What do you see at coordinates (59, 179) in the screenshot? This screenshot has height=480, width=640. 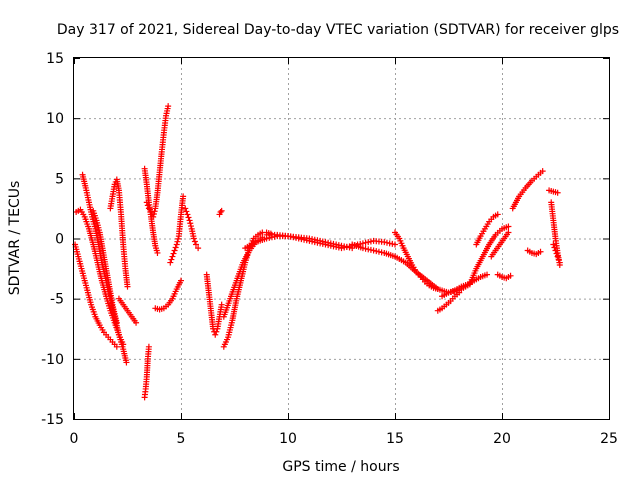 I see `y-tick-label: 5` at bounding box center [59, 179].